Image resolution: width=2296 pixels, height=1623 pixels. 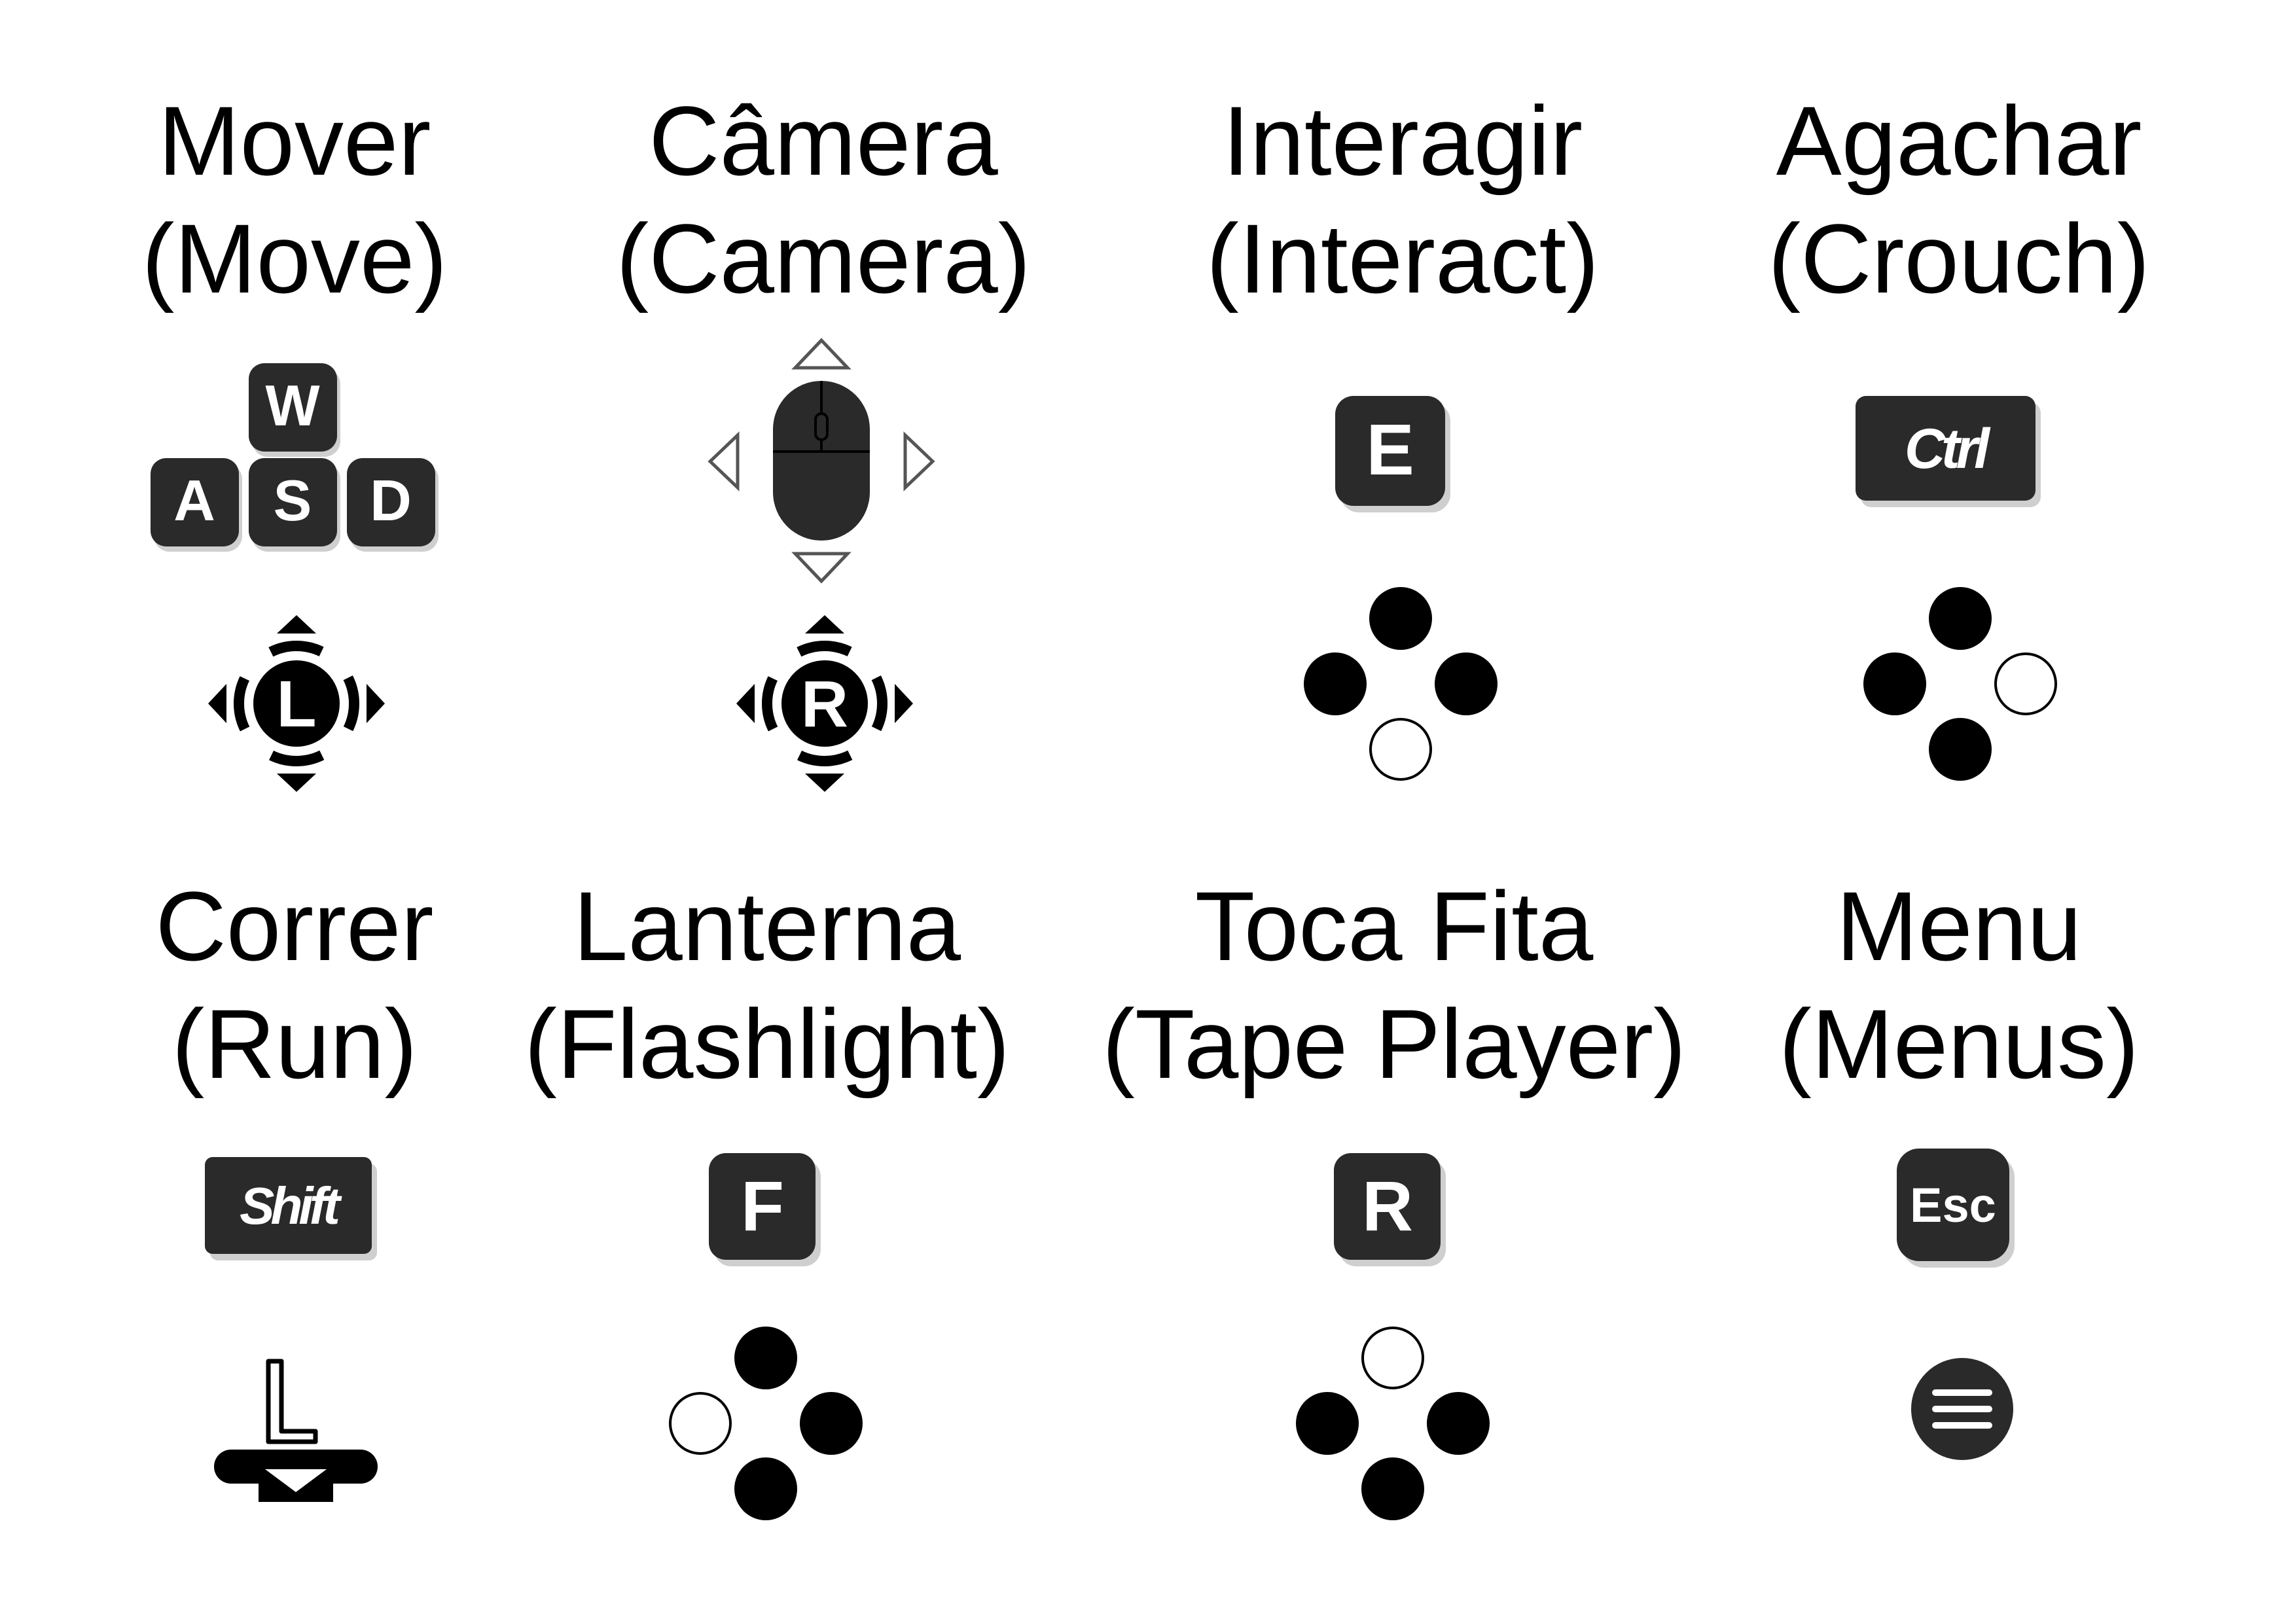 I want to click on title-en: (Interact), so click(x=1403, y=258).